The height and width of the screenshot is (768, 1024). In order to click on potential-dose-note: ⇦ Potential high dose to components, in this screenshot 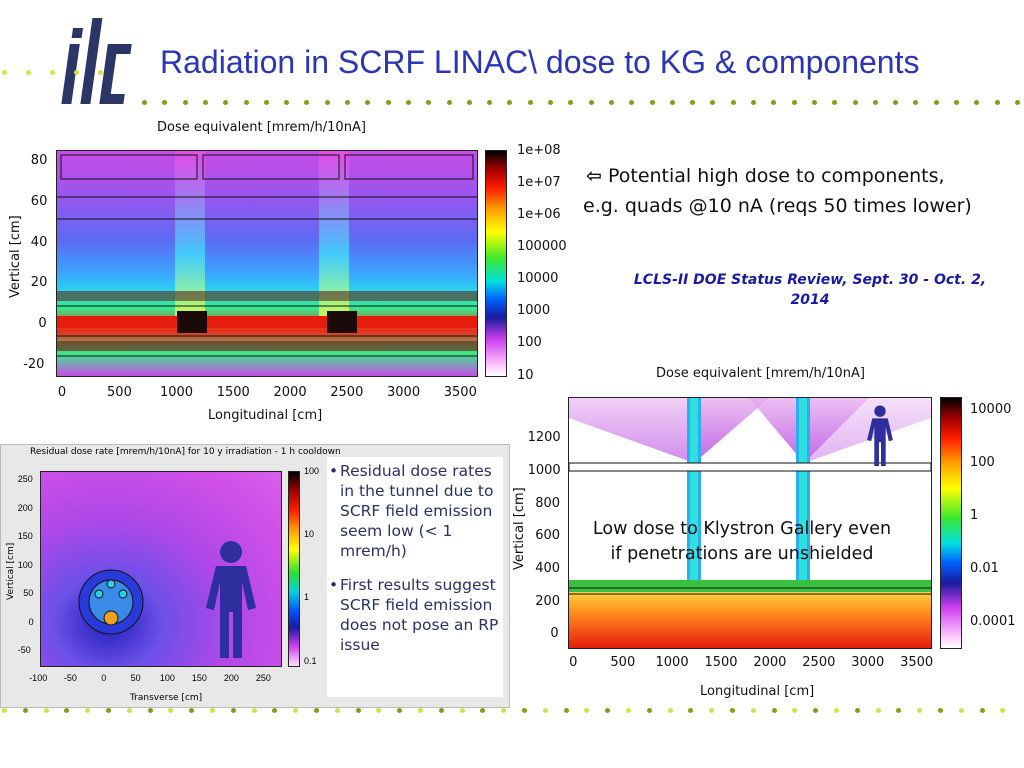, I will do `click(765, 176)`.